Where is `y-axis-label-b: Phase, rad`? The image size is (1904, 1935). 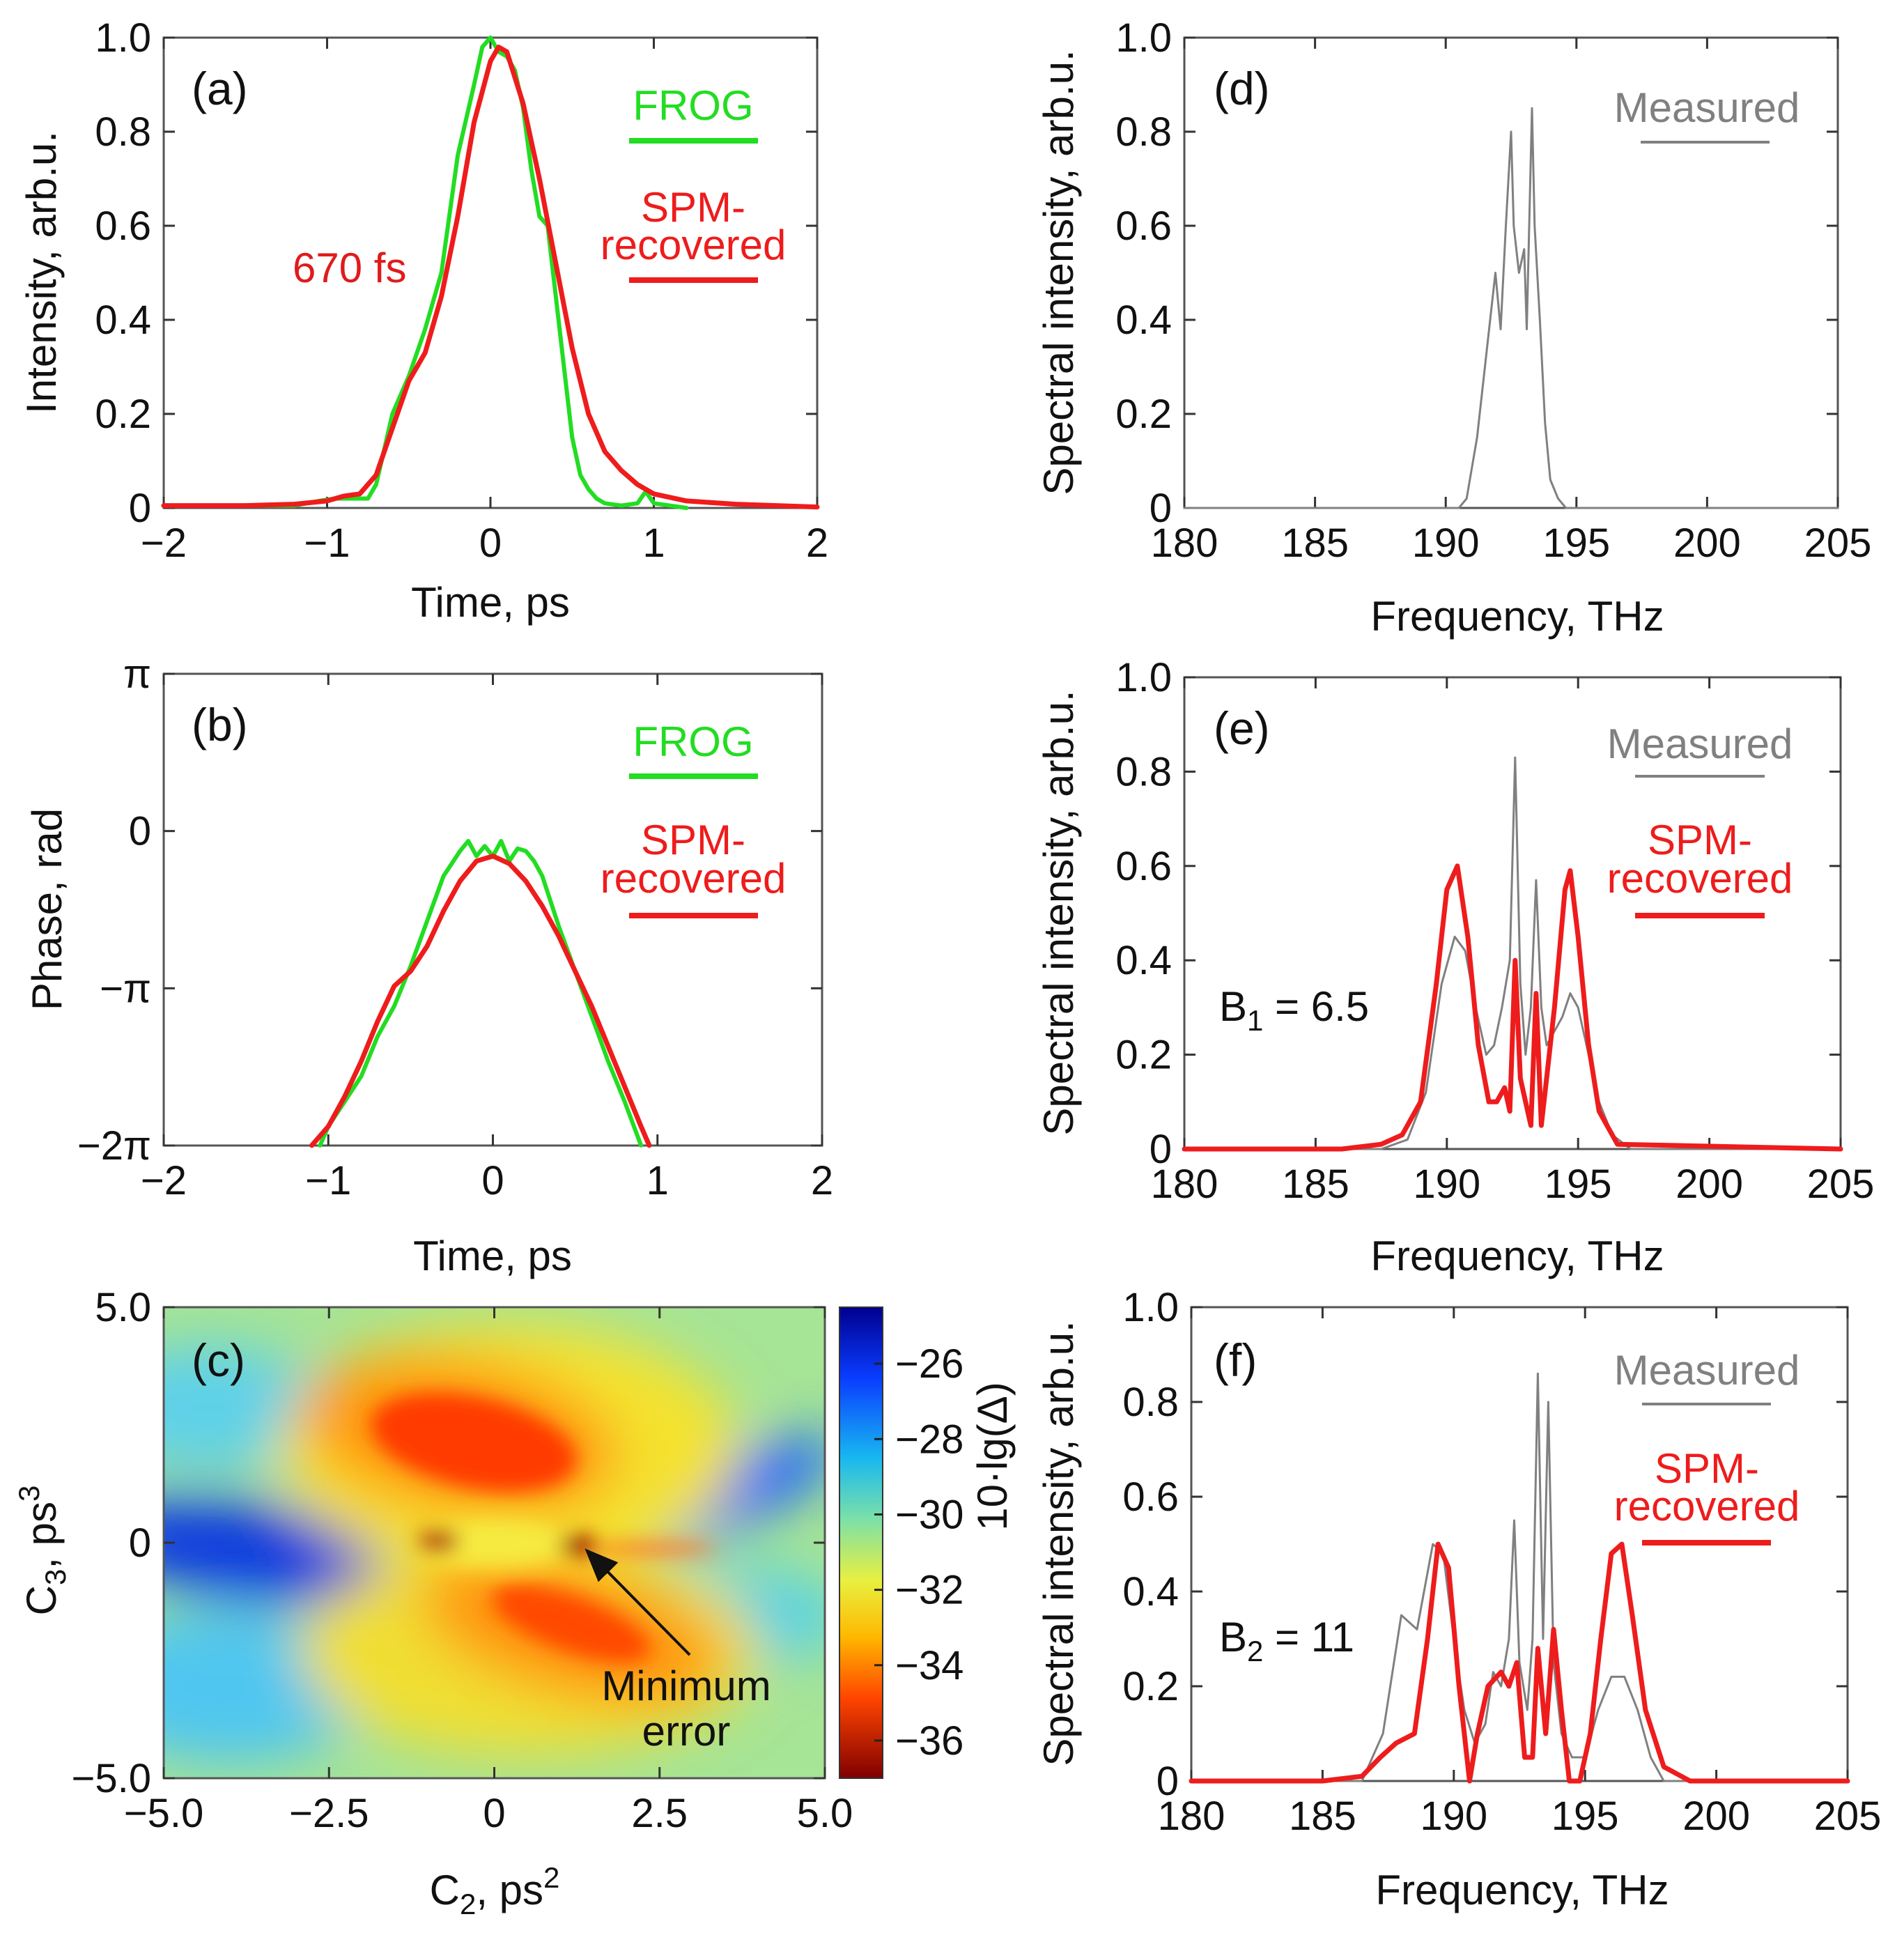
y-axis-label-b: Phase, rad is located at coordinates (47, 909).